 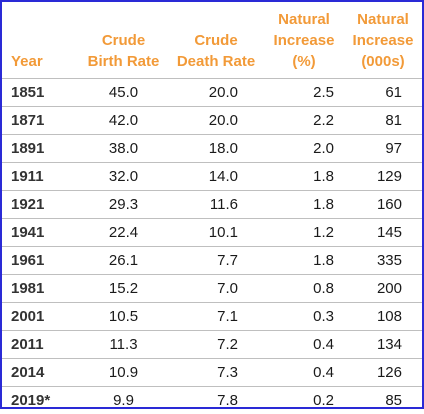 What do you see at coordinates (40, 345) in the screenshot?
I see `cell-year: 2011` at bounding box center [40, 345].